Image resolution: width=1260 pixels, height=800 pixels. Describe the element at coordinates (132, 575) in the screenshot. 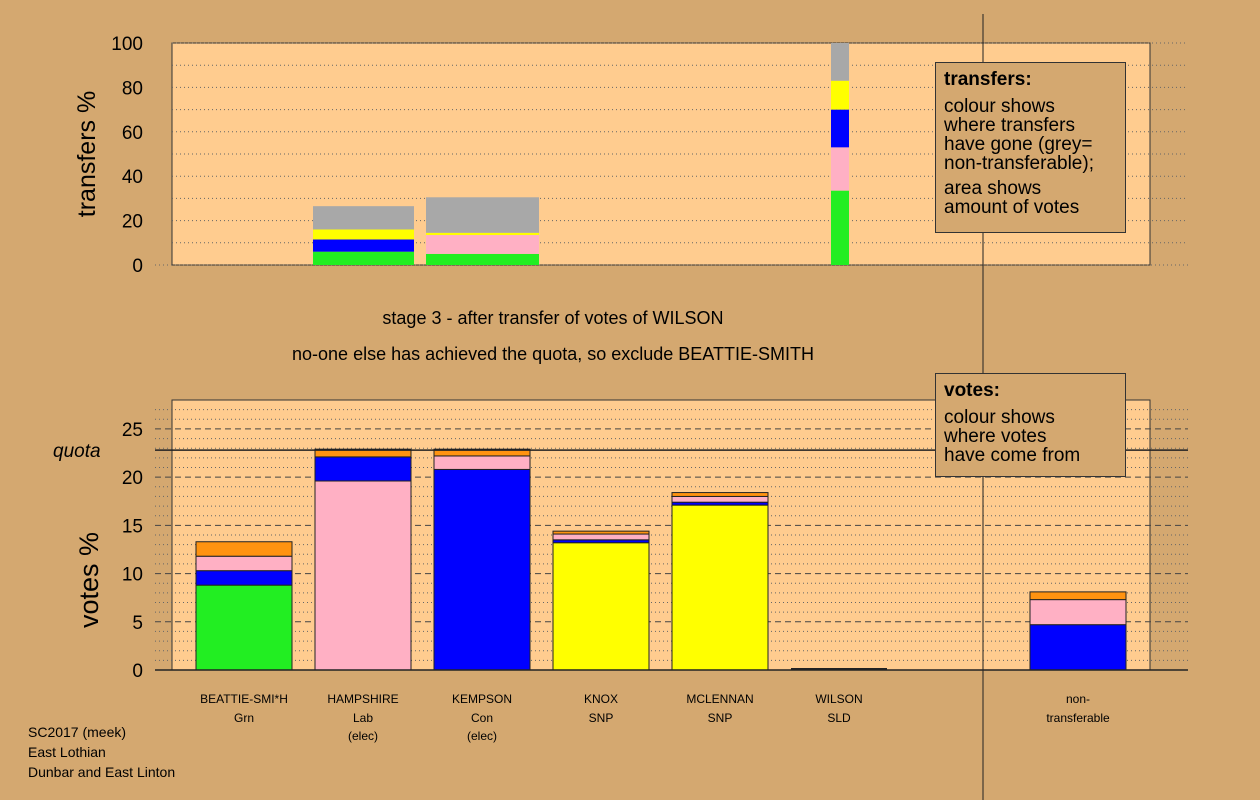

I see `votes-y-tick-label: 10` at that location.